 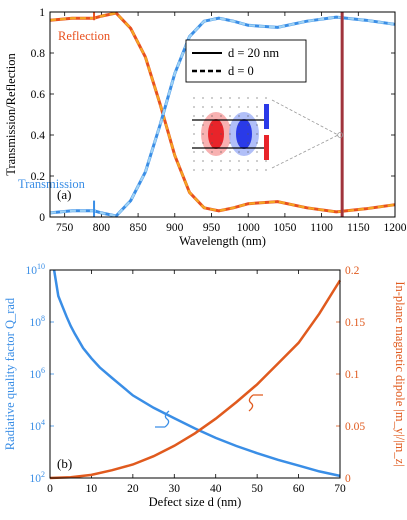 What do you see at coordinates (355, 427) in the screenshot?
I see `right-tick-label: 0.05` at bounding box center [355, 427].